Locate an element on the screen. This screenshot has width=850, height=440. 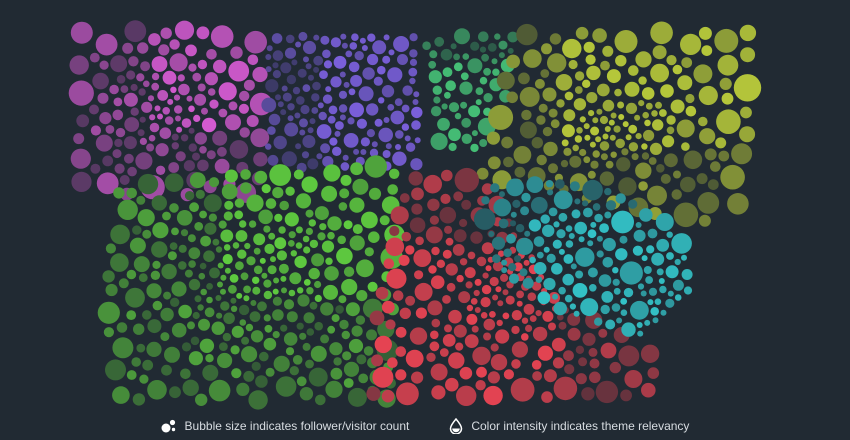
cluster-cyan is located at coordinates (583, 256).